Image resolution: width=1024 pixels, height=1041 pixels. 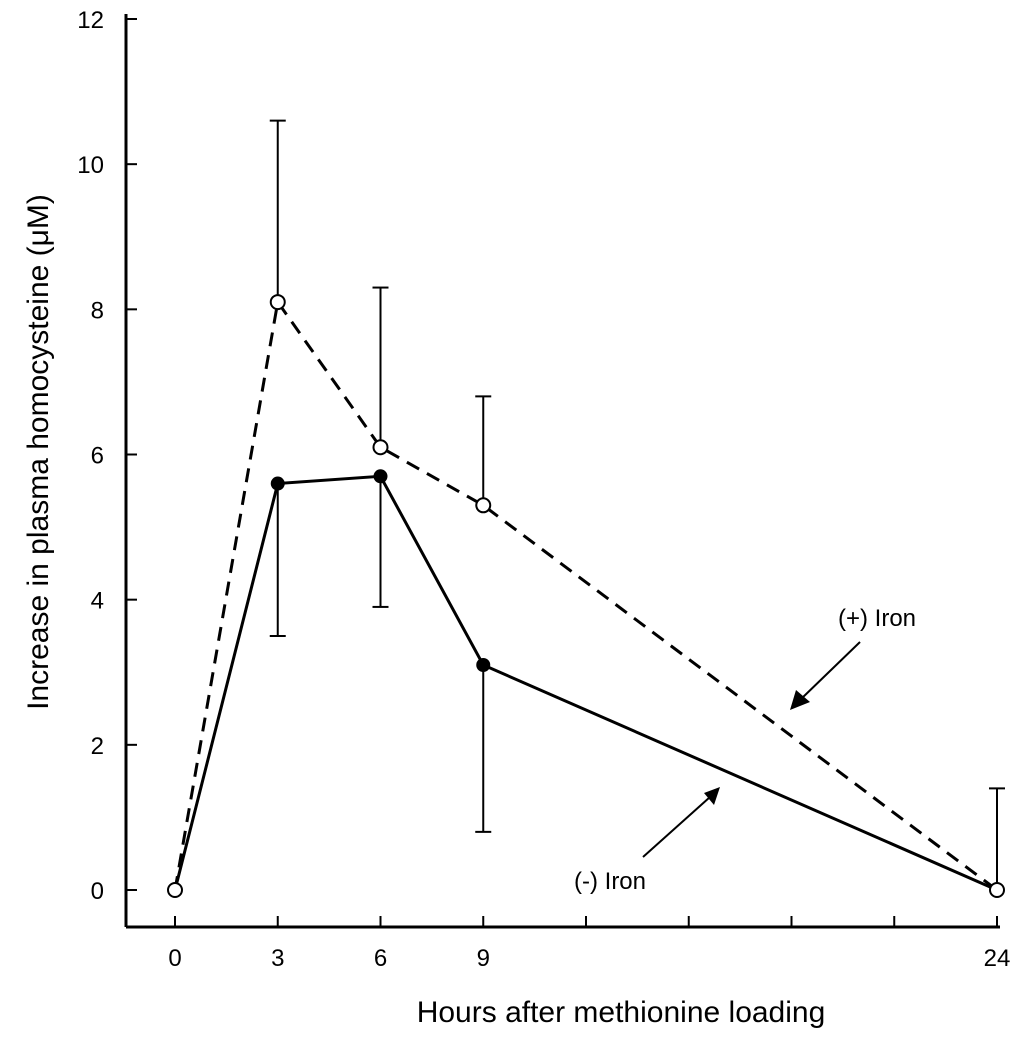 I want to click on annotation-minus-iron-arrow, so click(x=676, y=827).